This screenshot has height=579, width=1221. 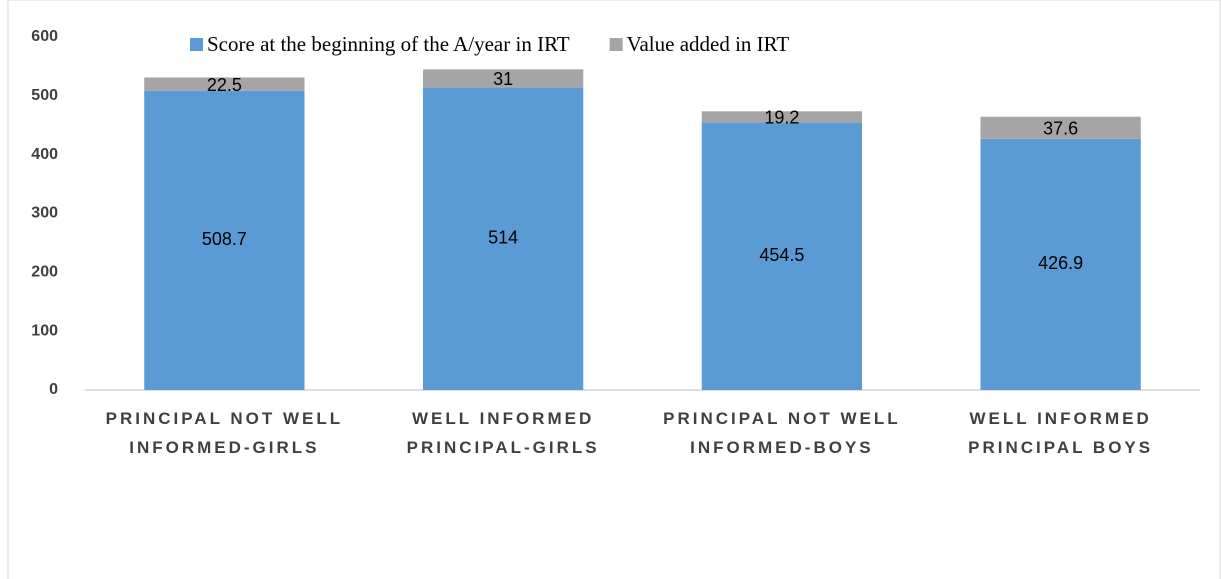 I want to click on y-tick-label: 200, so click(x=44, y=272).